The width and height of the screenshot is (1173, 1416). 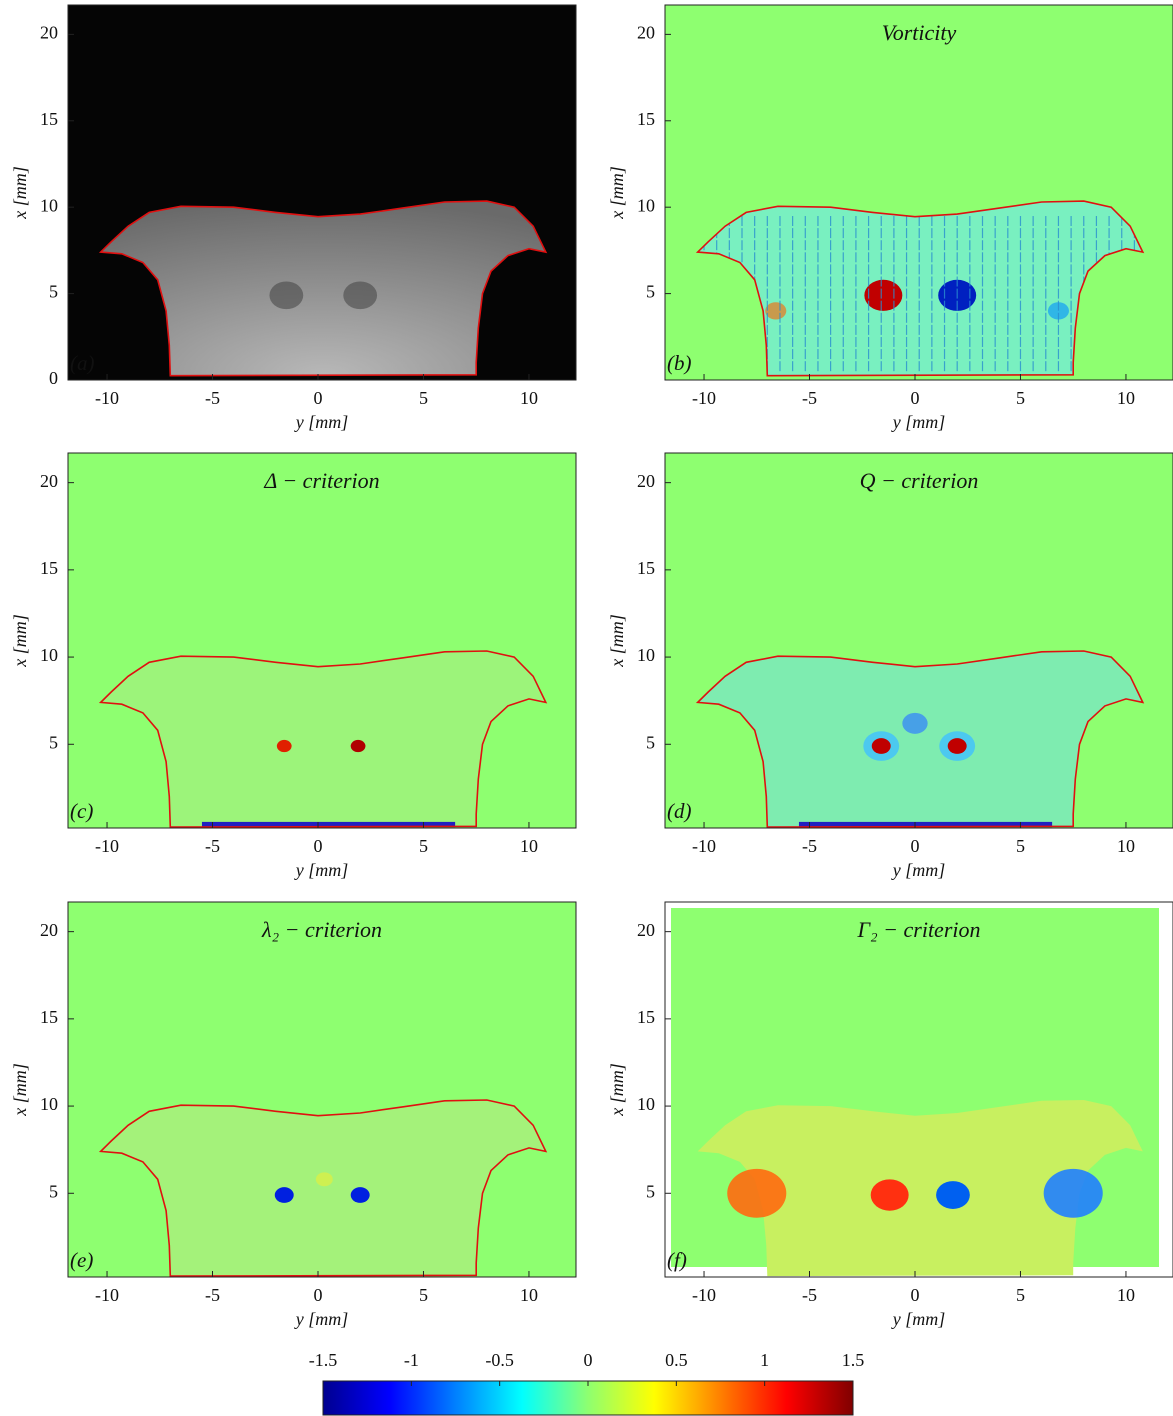 What do you see at coordinates (321, 480) in the screenshot?
I see `panel-title: Δ − criterion` at bounding box center [321, 480].